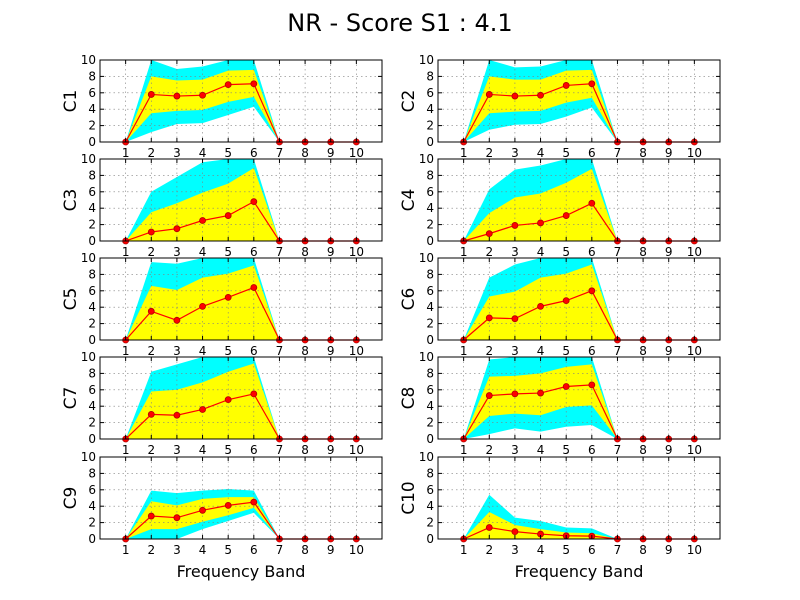 Image resolution: width=800 pixels, height=600 pixels. I want to click on y-axis-label: C6, so click(409, 299).